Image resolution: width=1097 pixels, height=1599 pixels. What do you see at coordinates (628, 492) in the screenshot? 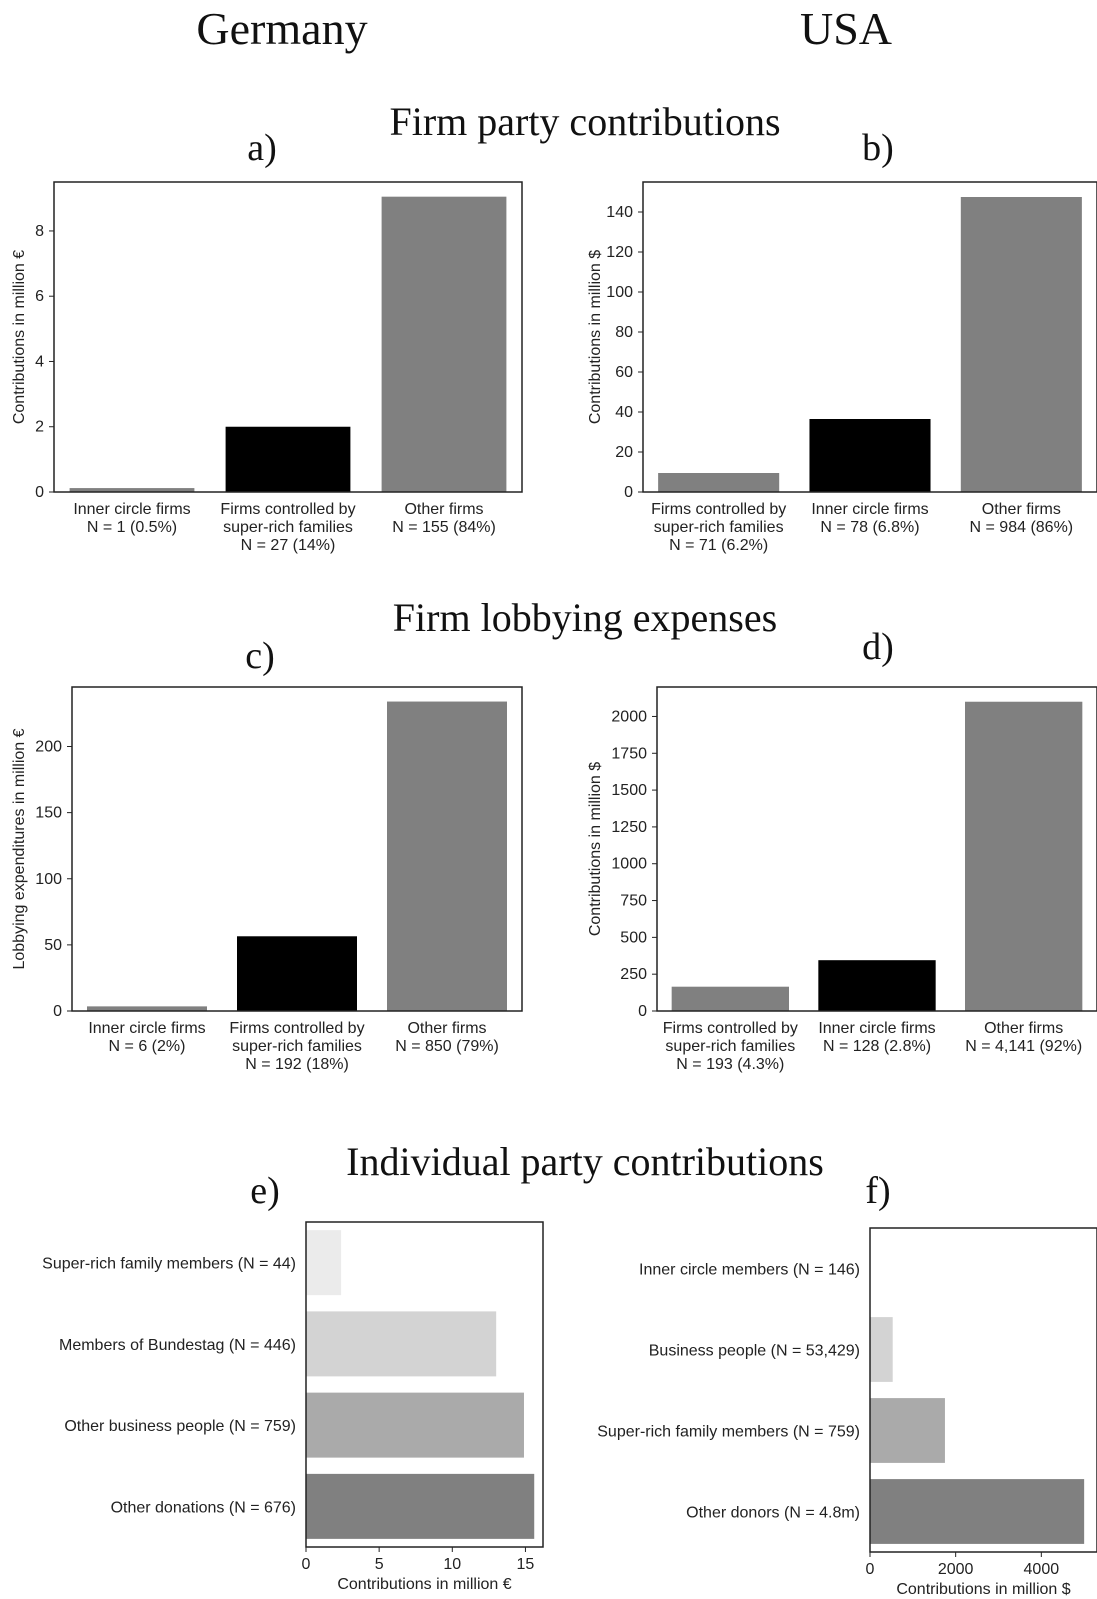
I see `y-tick-label-b-0: 0` at bounding box center [628, 492].